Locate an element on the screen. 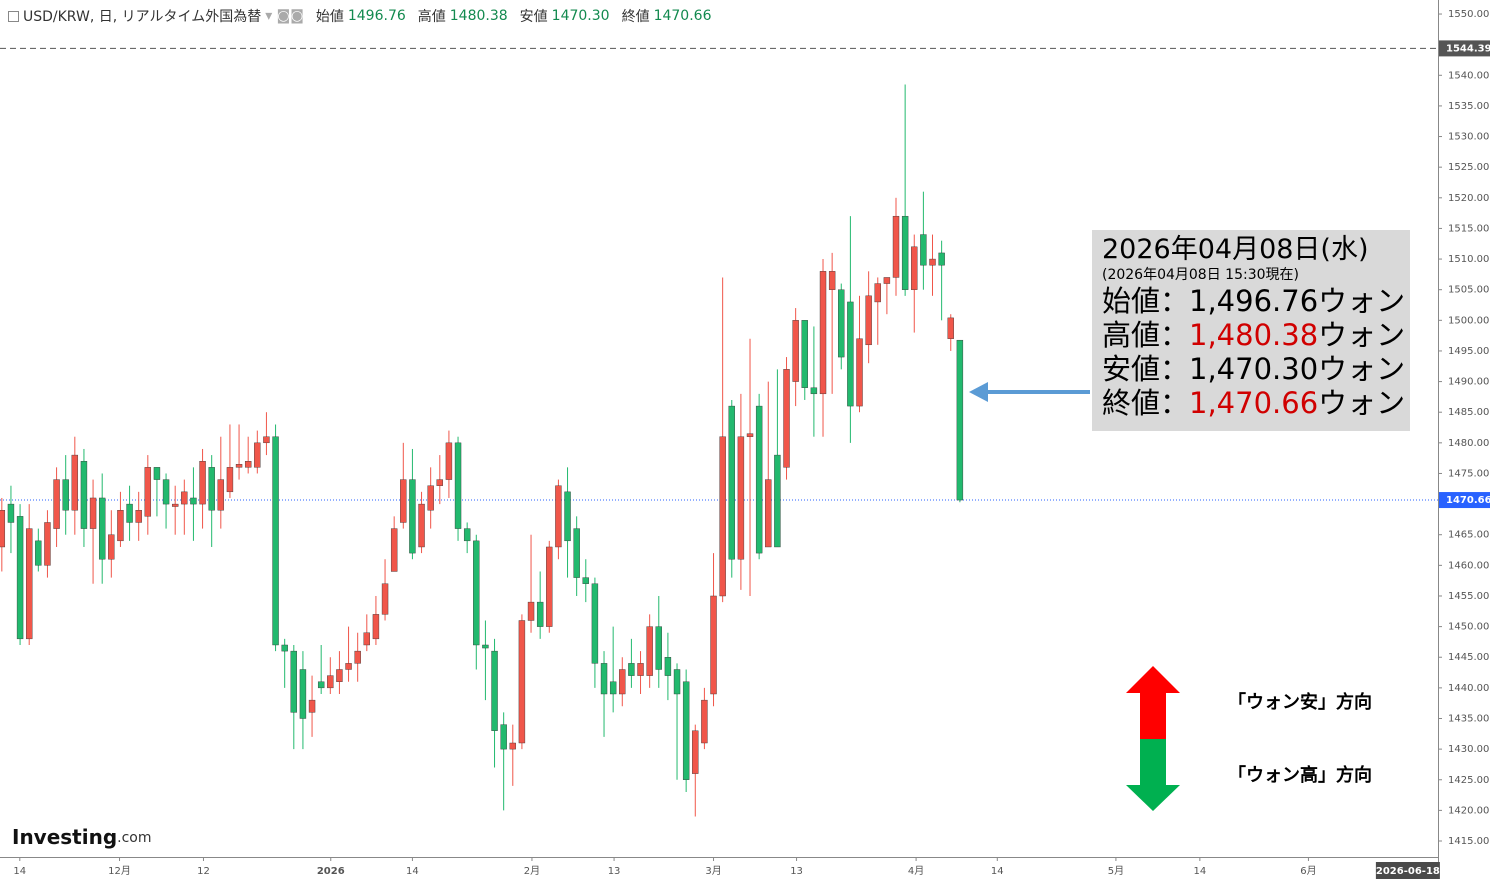 Image resolution: width=1490 pixels, height=879 pixels. annotation-row: 高値：1,480.38ウォン is located at coordinates (1253, 335).